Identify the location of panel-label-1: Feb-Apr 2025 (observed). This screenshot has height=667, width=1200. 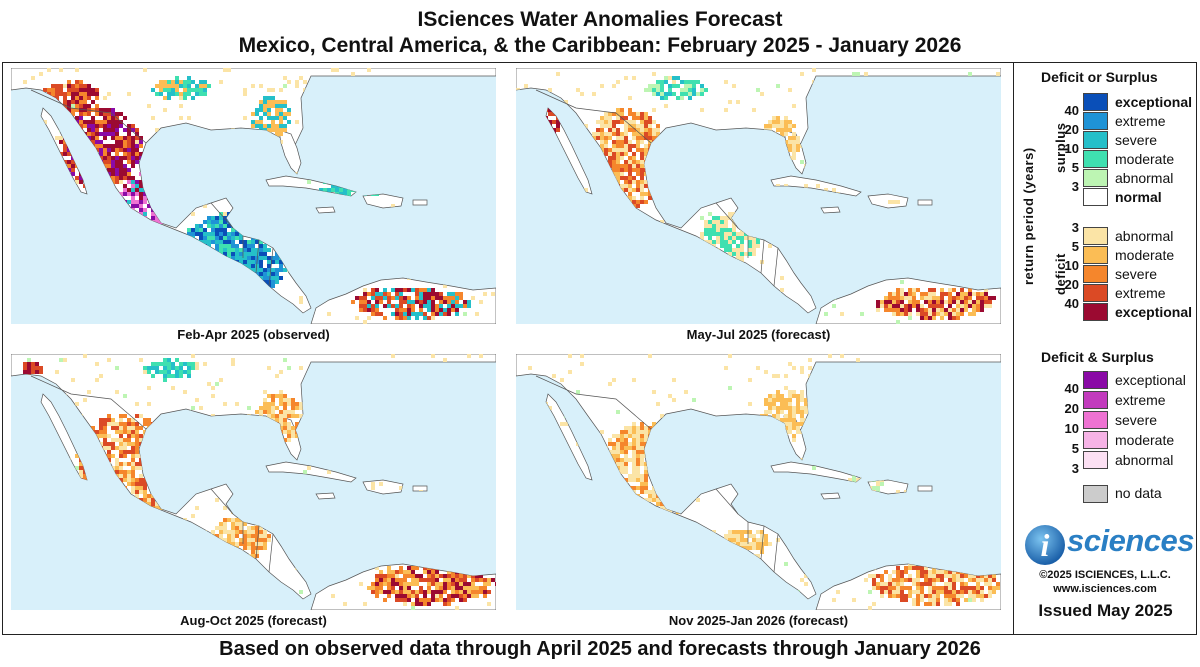
(253, 334).